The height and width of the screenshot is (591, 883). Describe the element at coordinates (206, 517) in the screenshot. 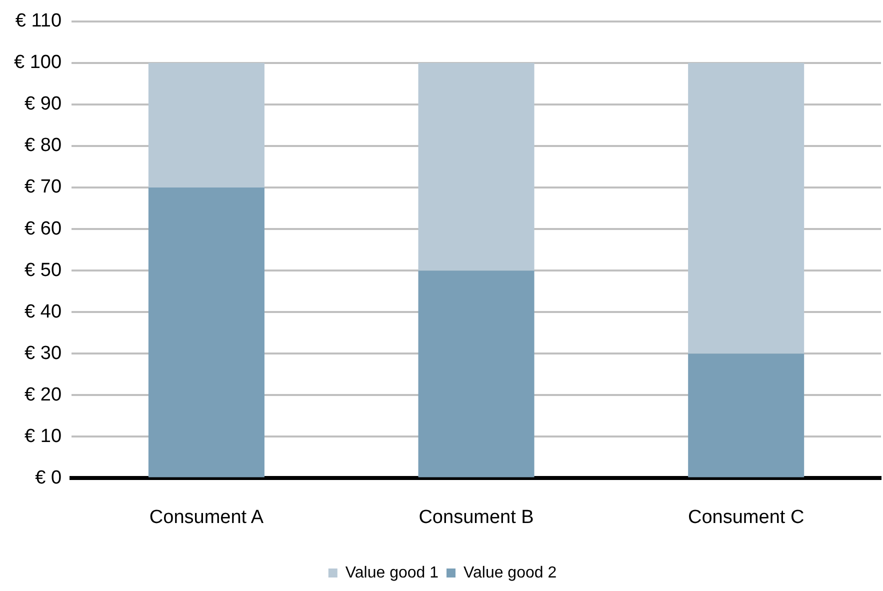

I see `x-tick-label: Consument A` at that location.